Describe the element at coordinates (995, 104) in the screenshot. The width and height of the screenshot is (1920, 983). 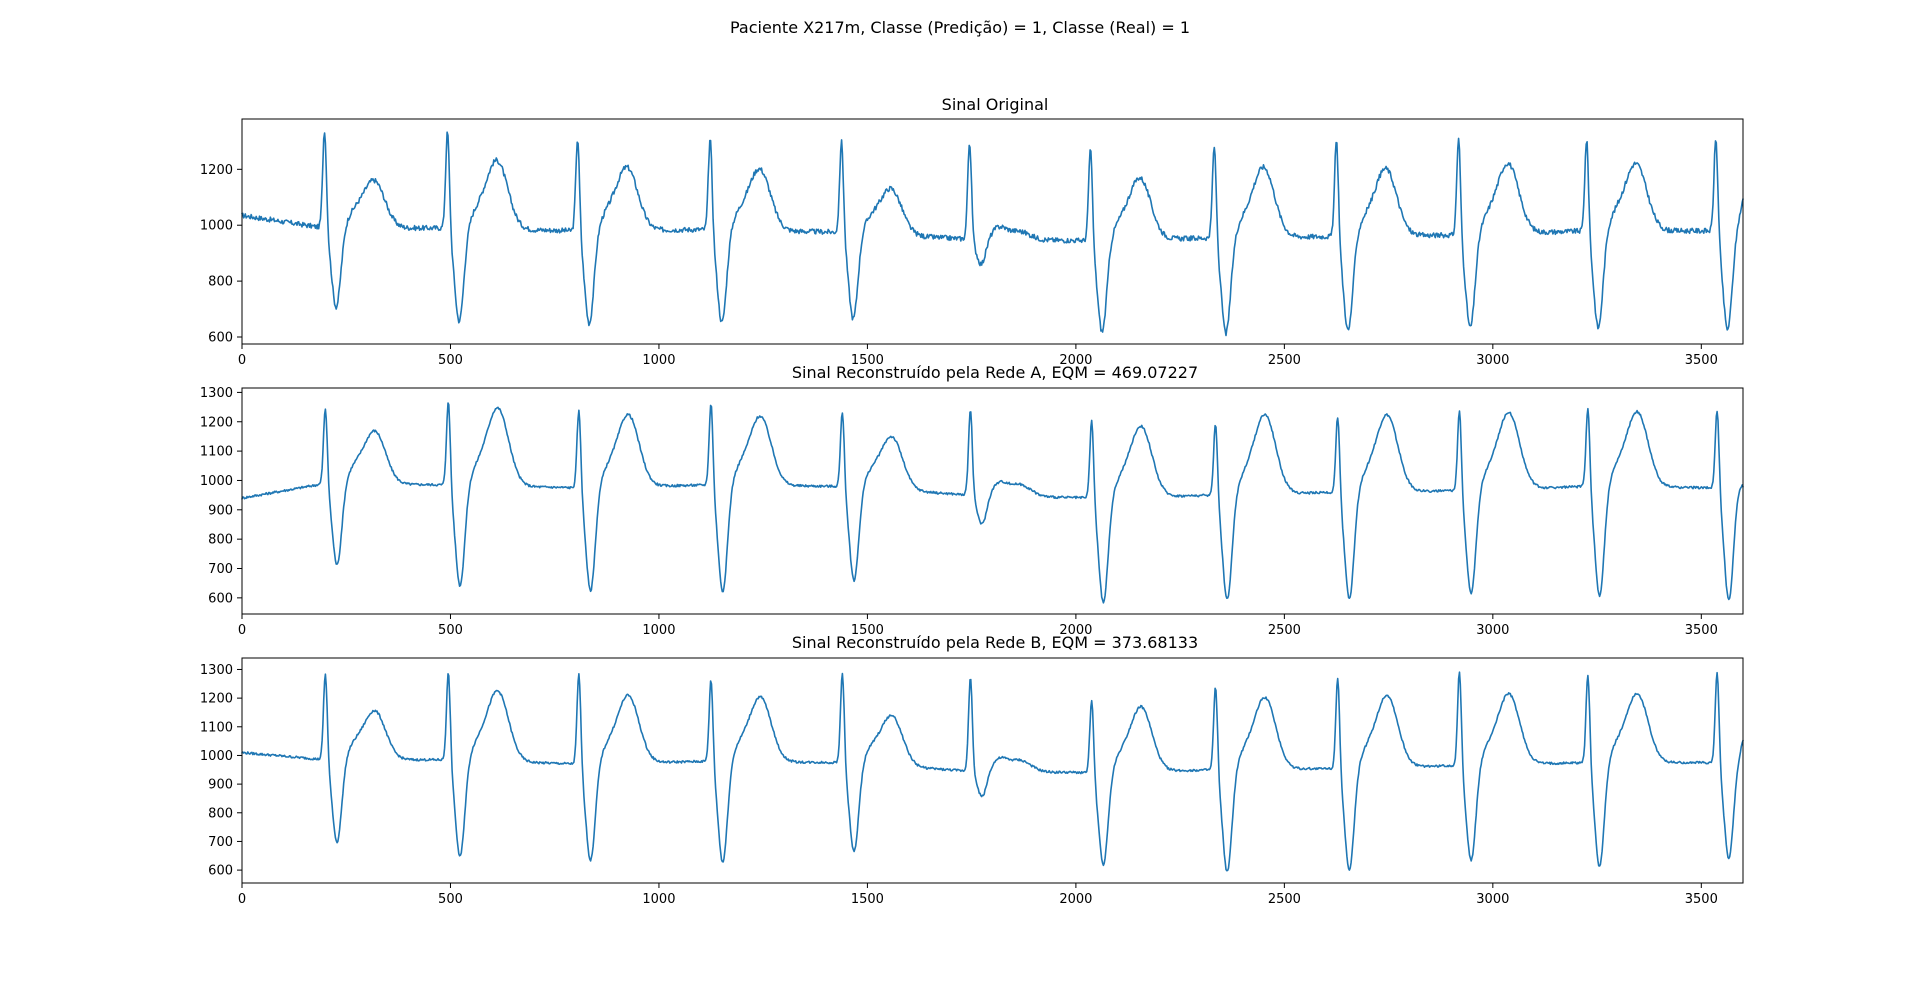
I see `subplot-title: Sinal Original` at that location.